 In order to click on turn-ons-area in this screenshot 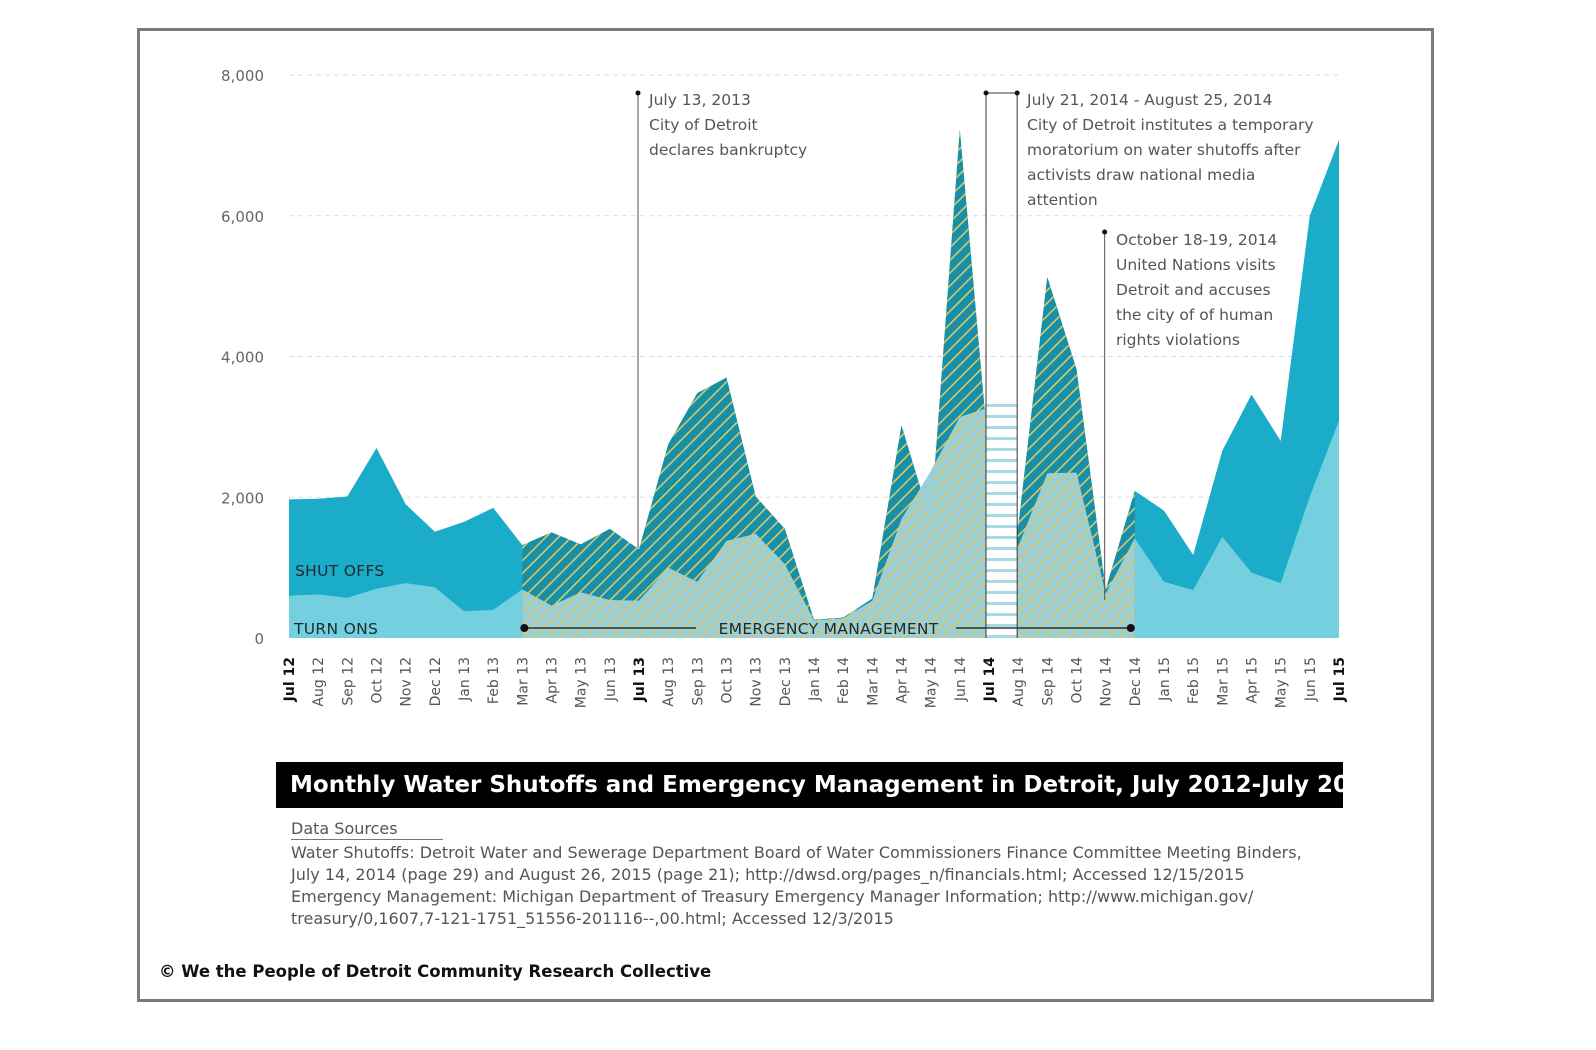, I will do `click(814, 522)`.